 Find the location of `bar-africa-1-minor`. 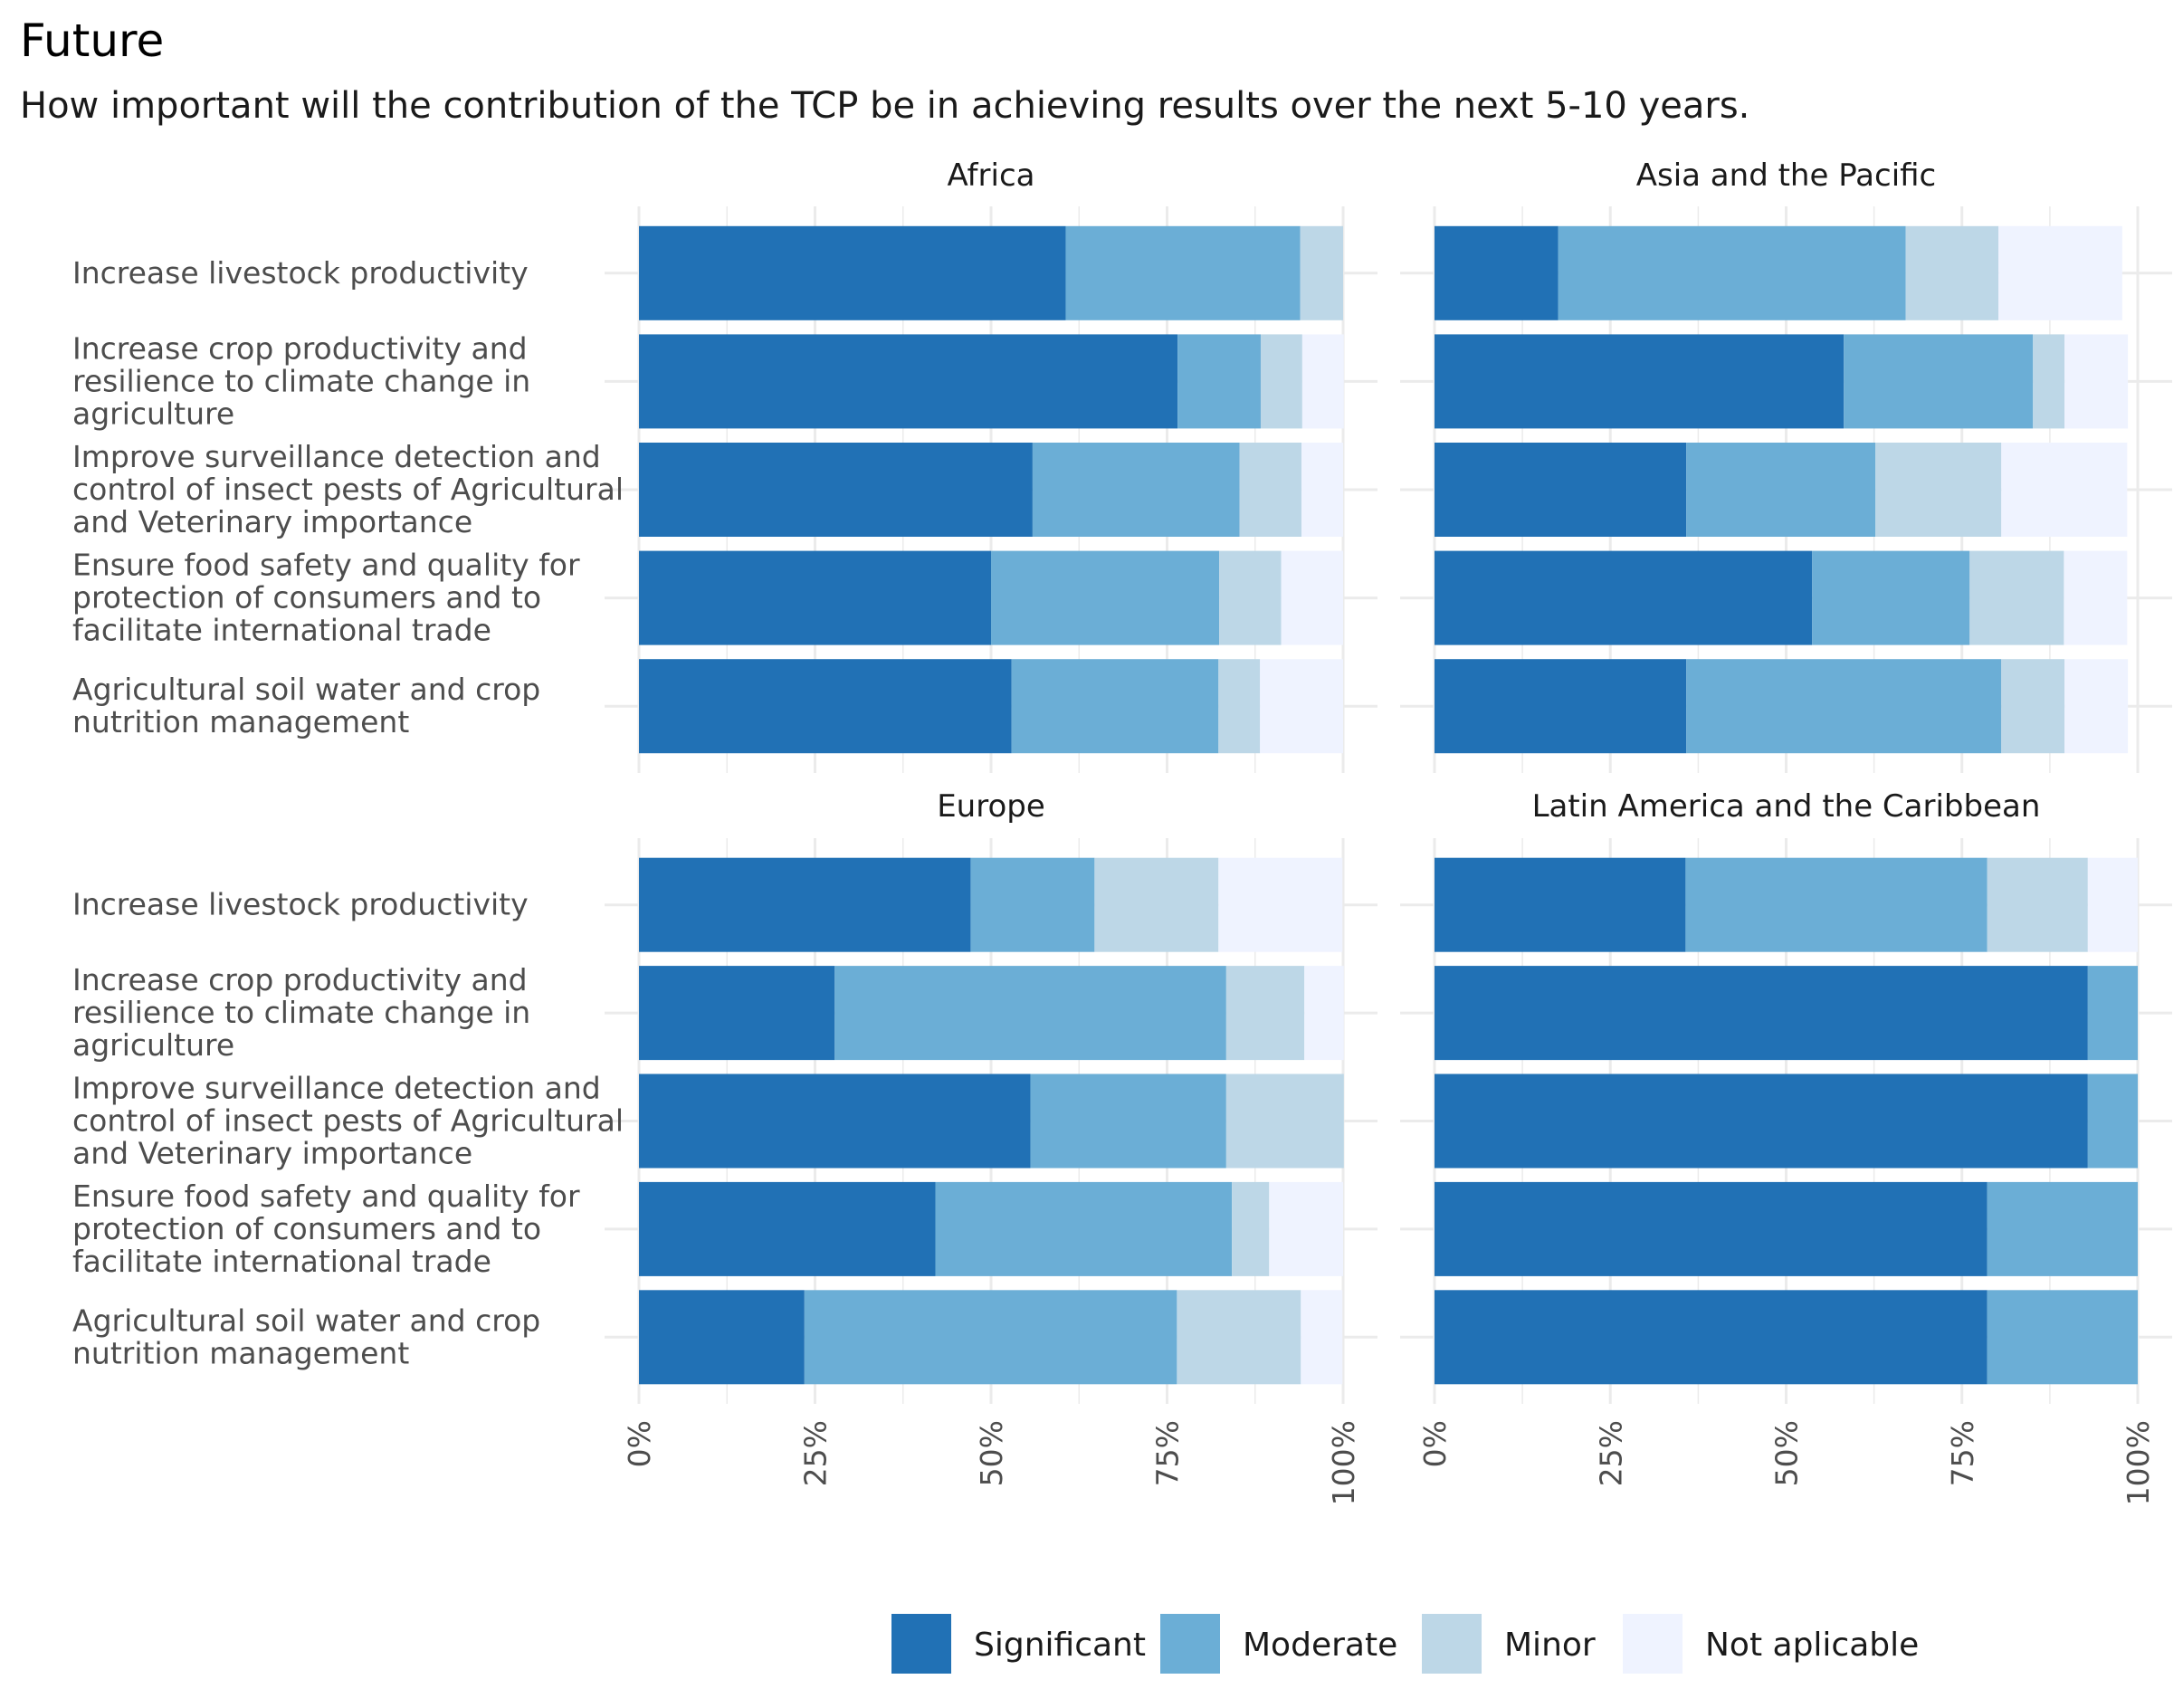

bar-africa-1-minor is located at coordinates (1321, 272).